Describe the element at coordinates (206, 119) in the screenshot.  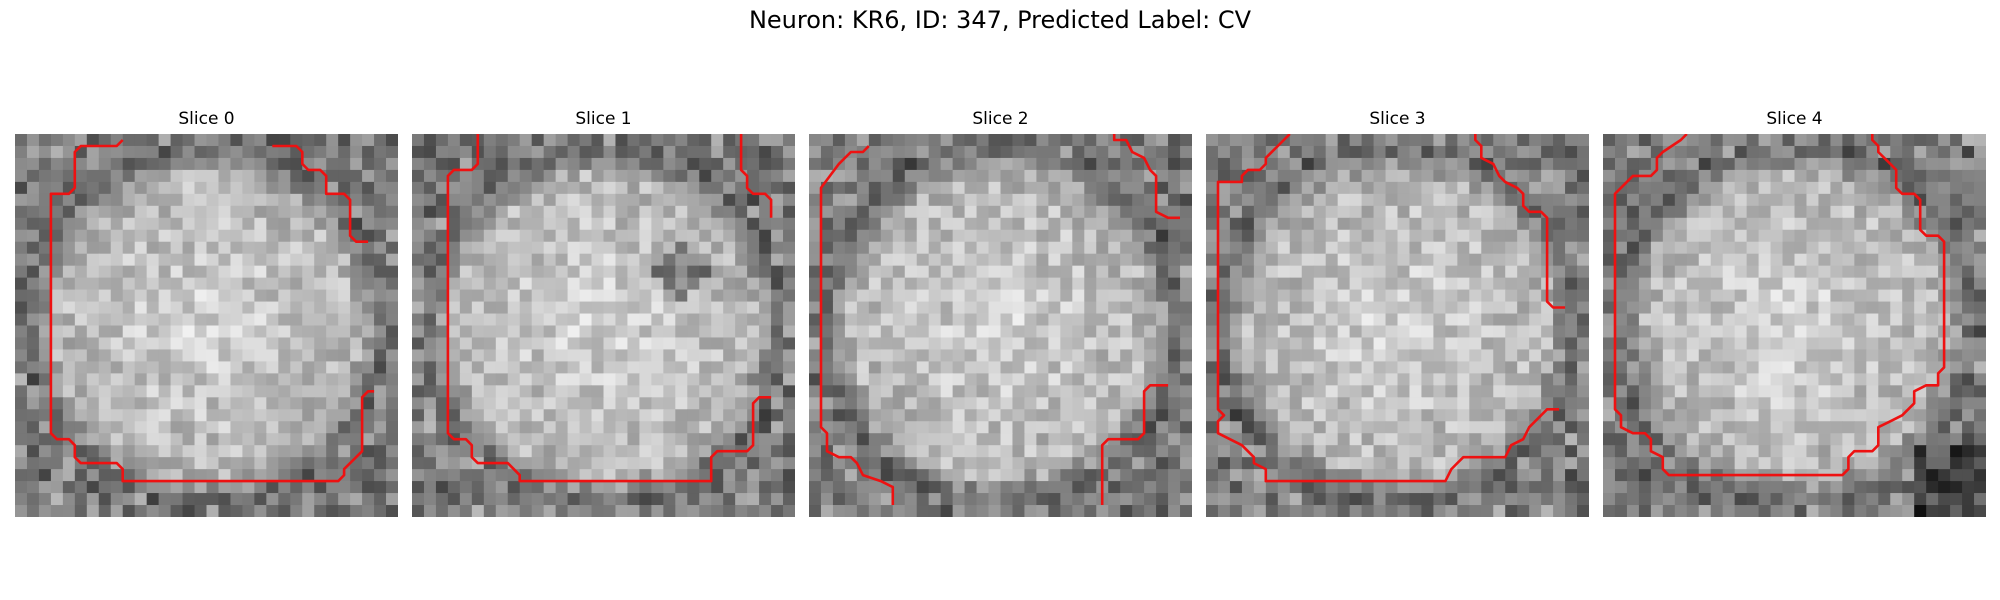
I see `slice-title-0: Slice 0` at that location.